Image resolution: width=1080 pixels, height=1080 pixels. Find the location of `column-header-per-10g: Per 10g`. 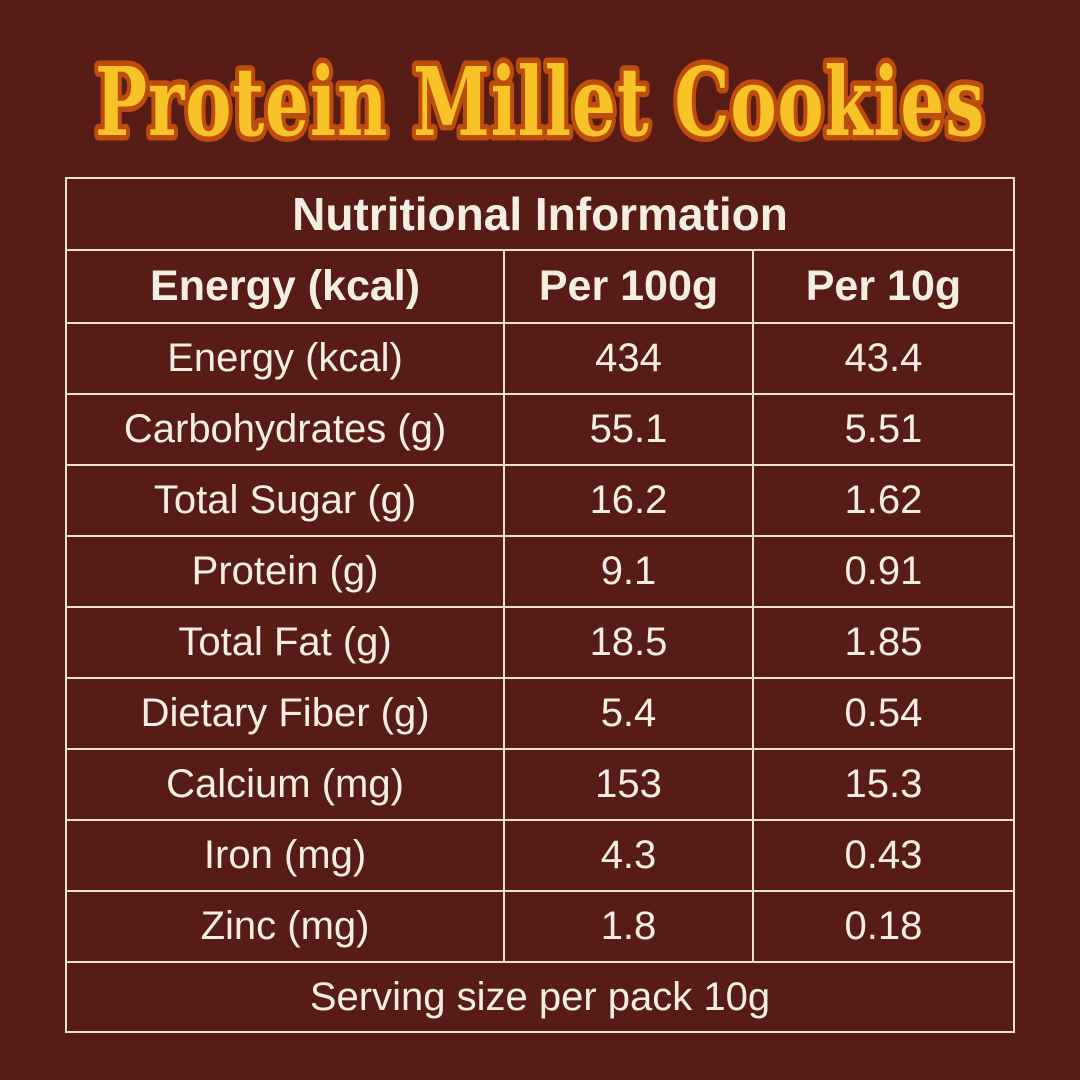

column-header-per-10g: Per 10g is located at coordinates (882, 286).